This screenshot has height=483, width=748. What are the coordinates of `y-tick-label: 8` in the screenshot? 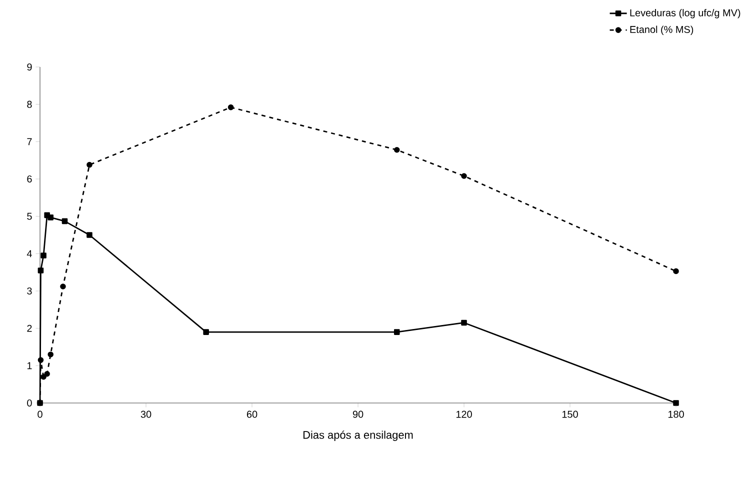 It's located at (29, 104).